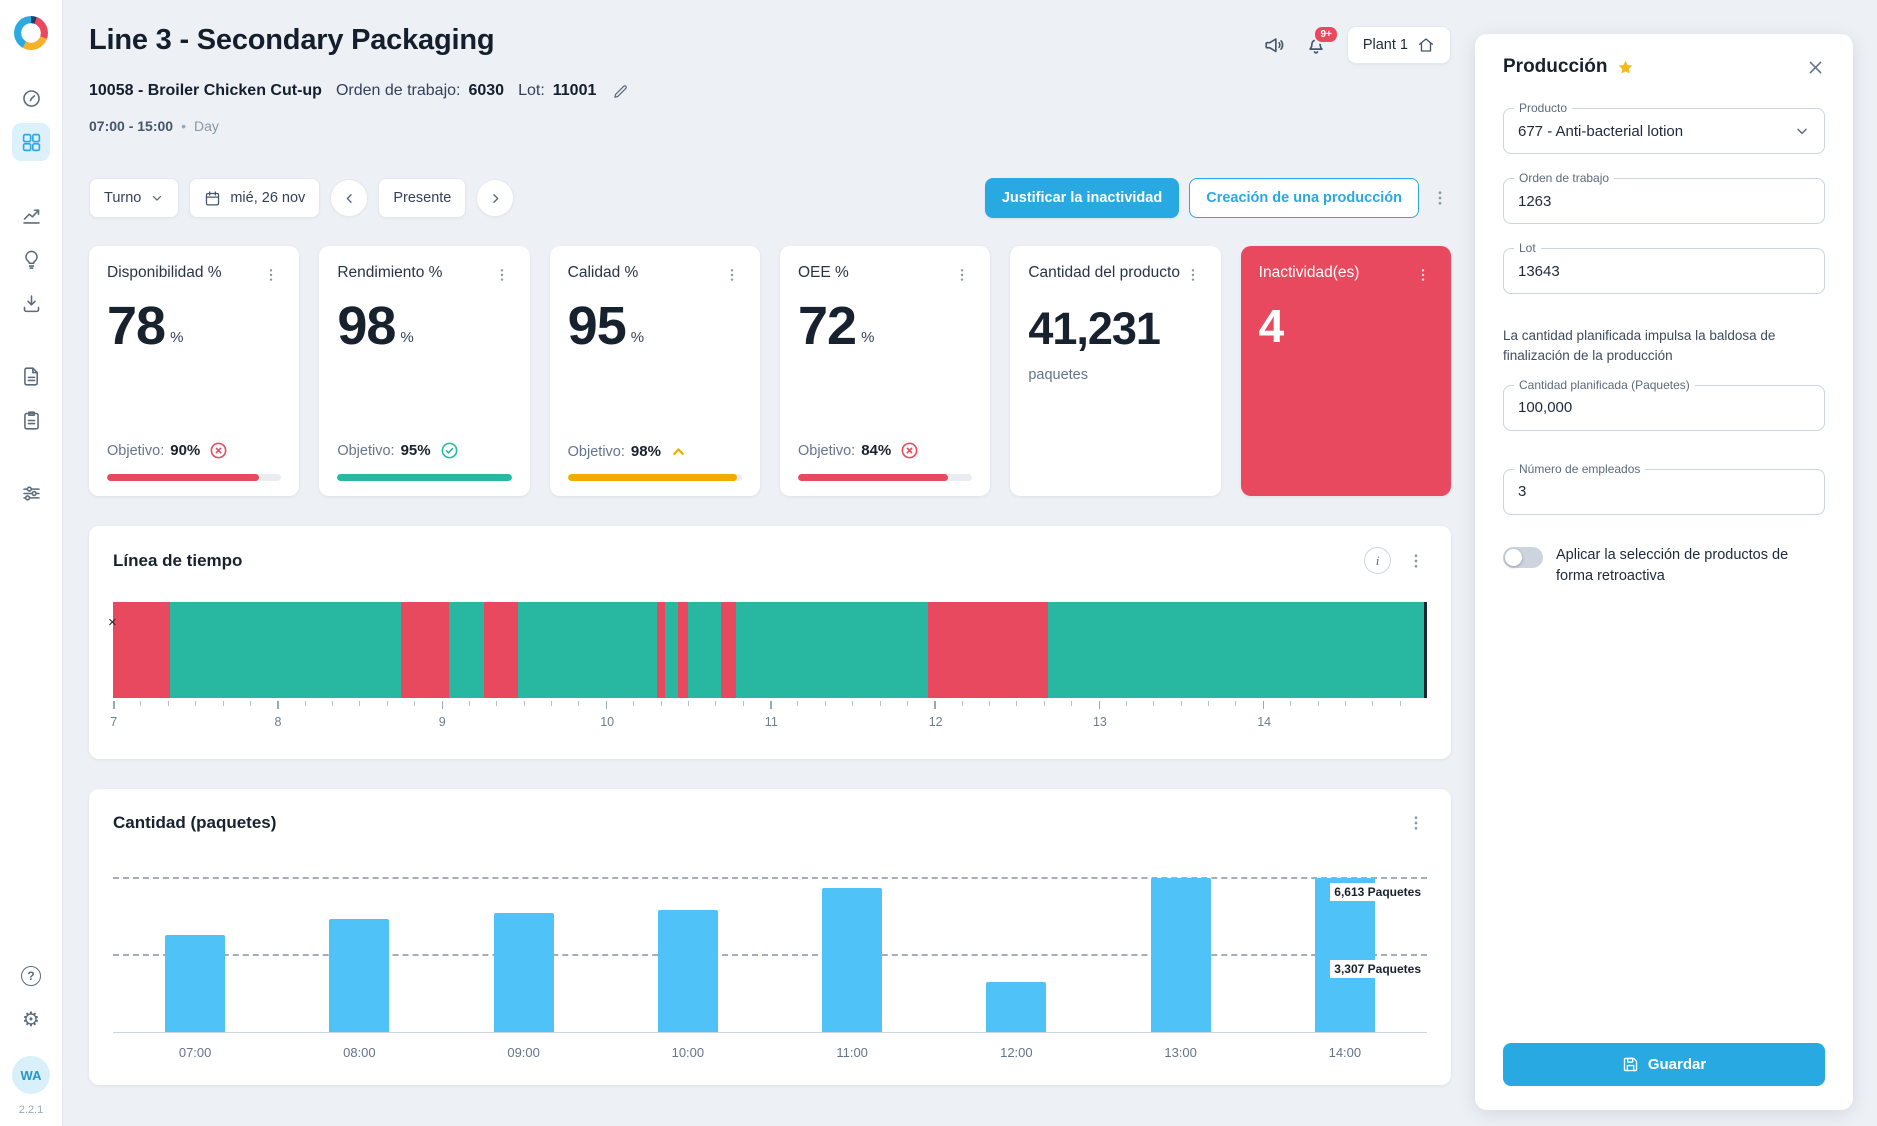 The image size is (1877, 1126). I want to click on quantity-gridline, so click(770, 954).